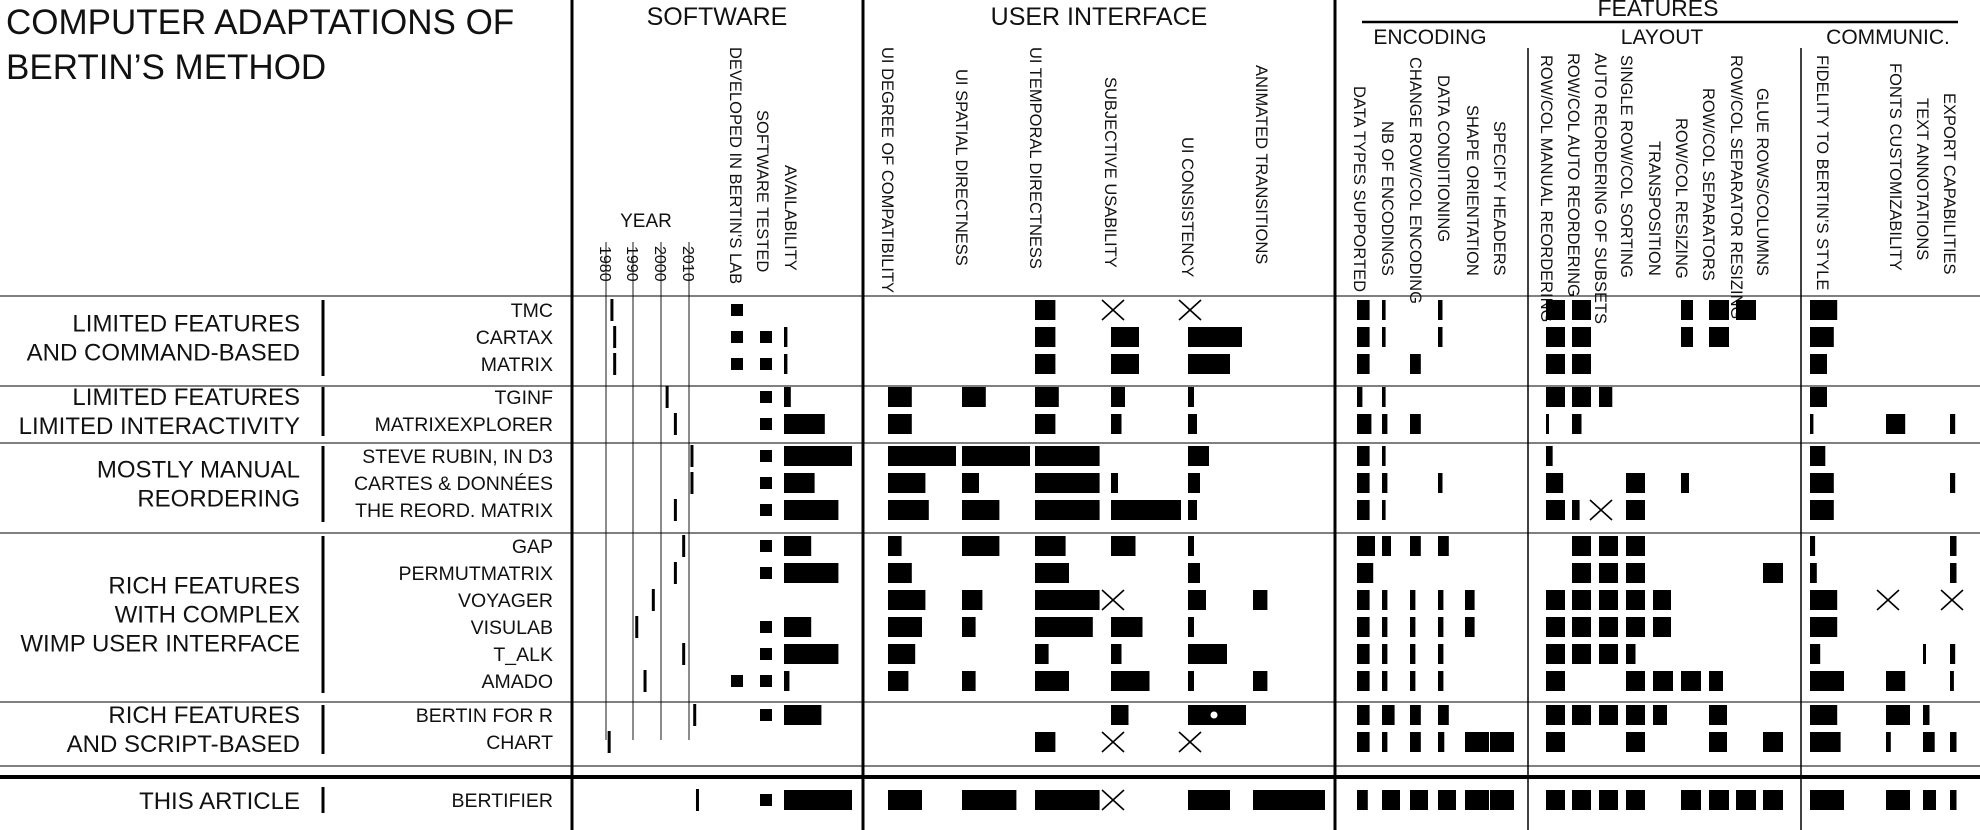  I want to click on cross-mark-b, so click(1113, 600).